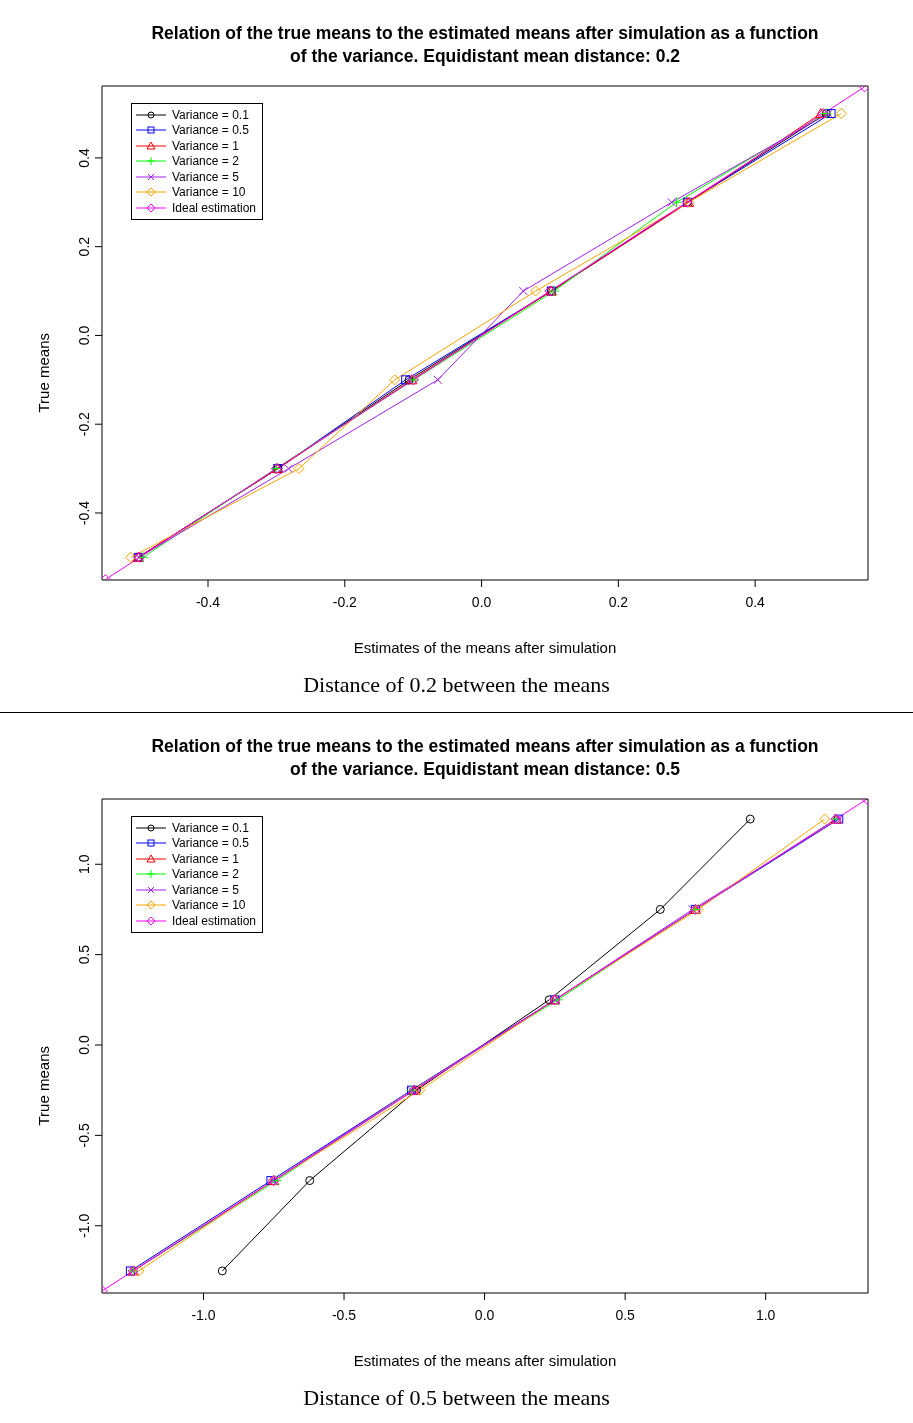 This screenshot has height=1423, width=913. Describe the element at coordinates (84, 1225) in the screenshot. I see `y-tick-label: -1.0` at that location.